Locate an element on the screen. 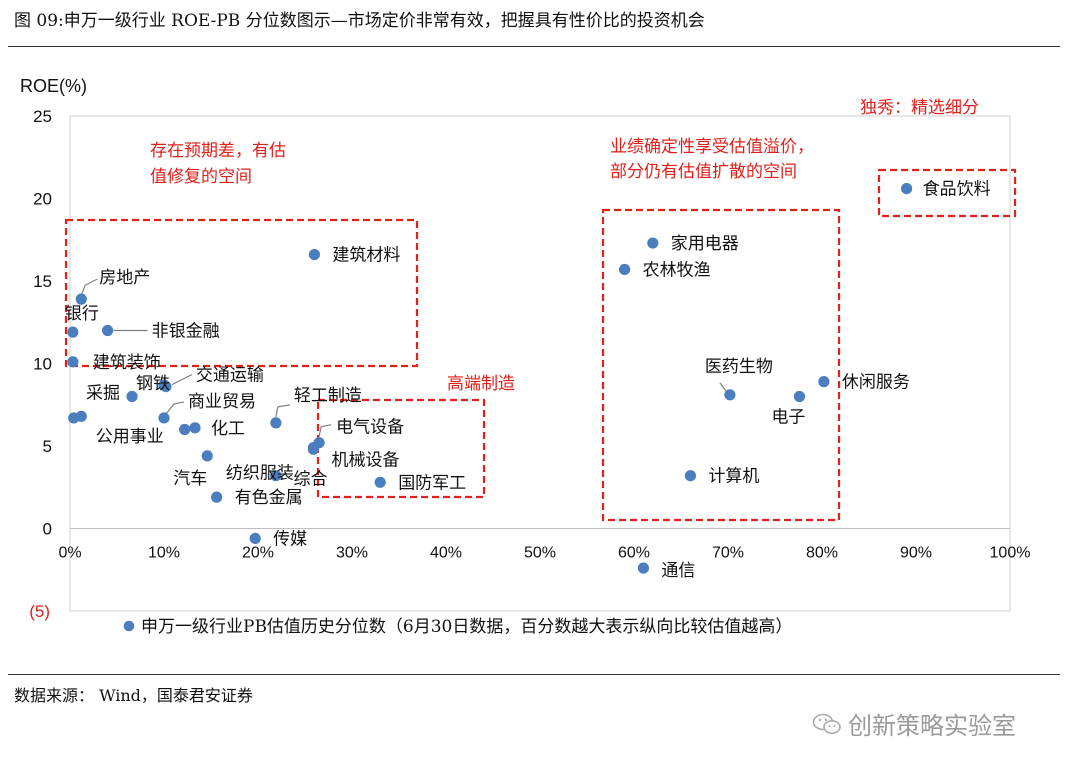  x-tick-label: 90% is located at coordinates (916, 553).